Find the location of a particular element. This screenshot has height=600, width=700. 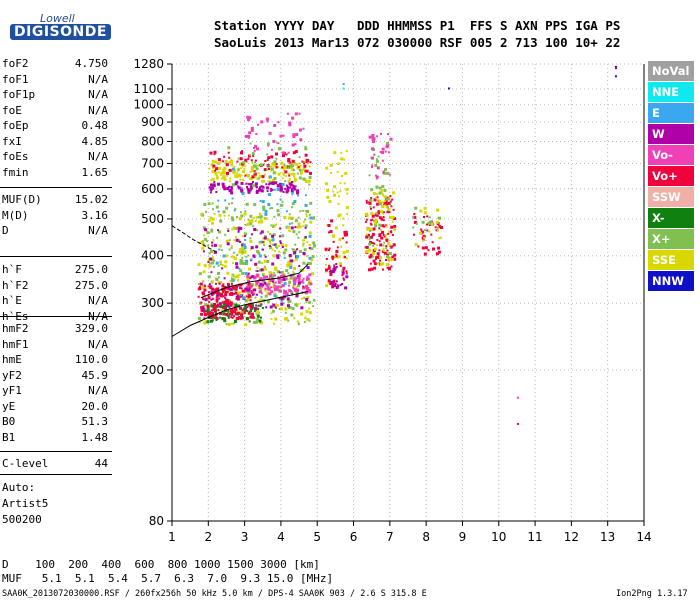

y-tick-label: 1000 is located at coordinates (148, 105).